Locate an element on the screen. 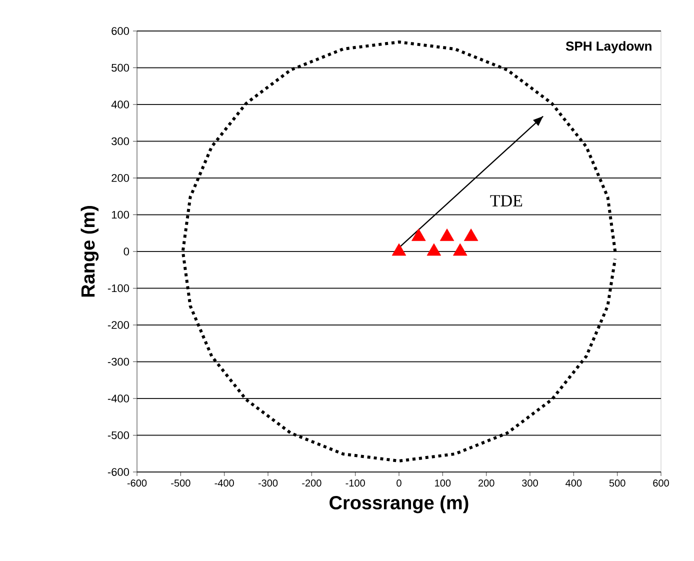 The image size is (694, 561). x-tick-label: -600 is located at coordinates (137, 483).